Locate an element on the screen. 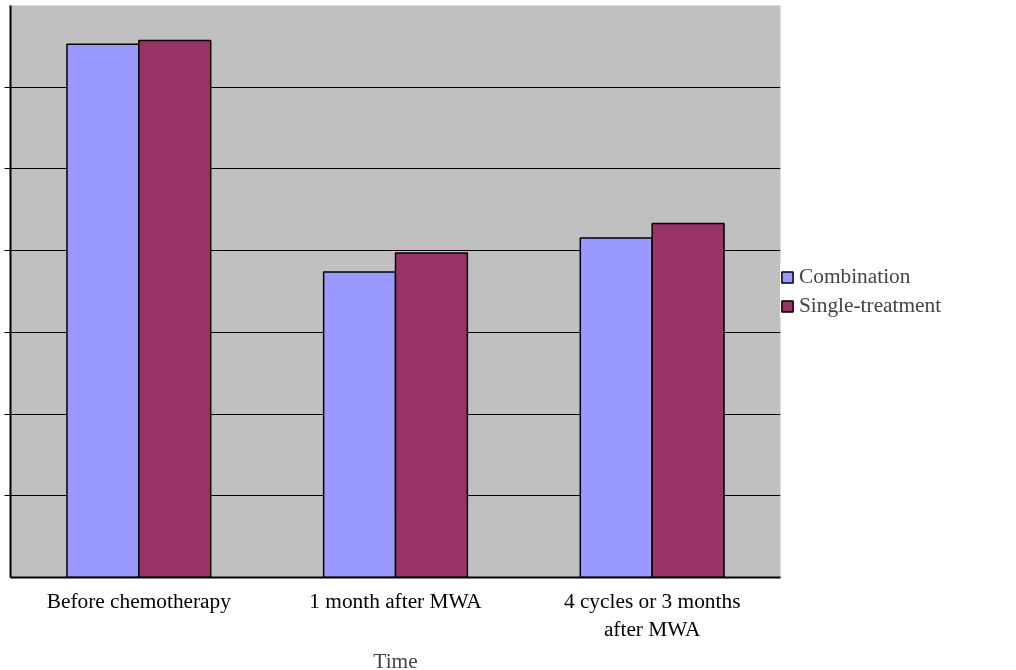 The image size is (1016, 670). x-axis-title: Time is located at coordinates (395, 659).